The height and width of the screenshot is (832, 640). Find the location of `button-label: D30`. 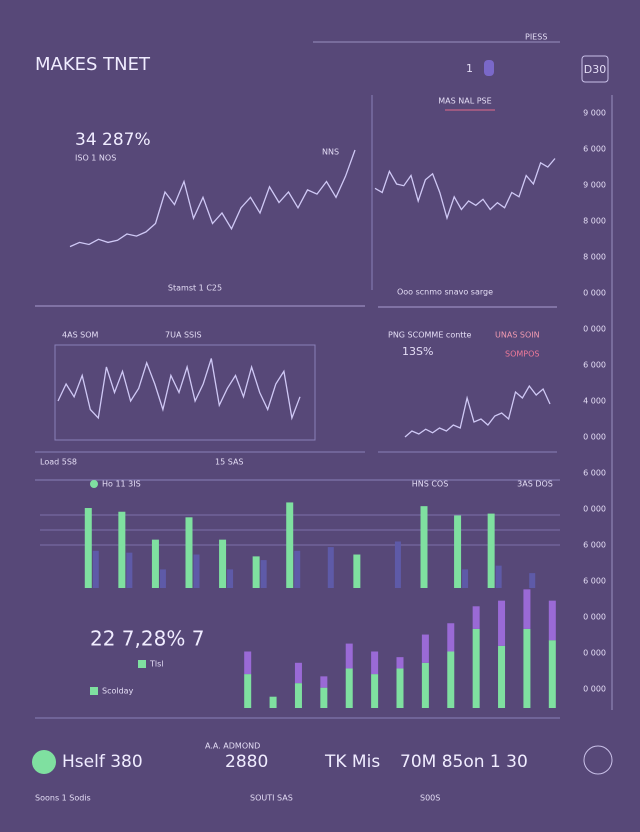

button-label: D30 is located at coordinates (595, 69).